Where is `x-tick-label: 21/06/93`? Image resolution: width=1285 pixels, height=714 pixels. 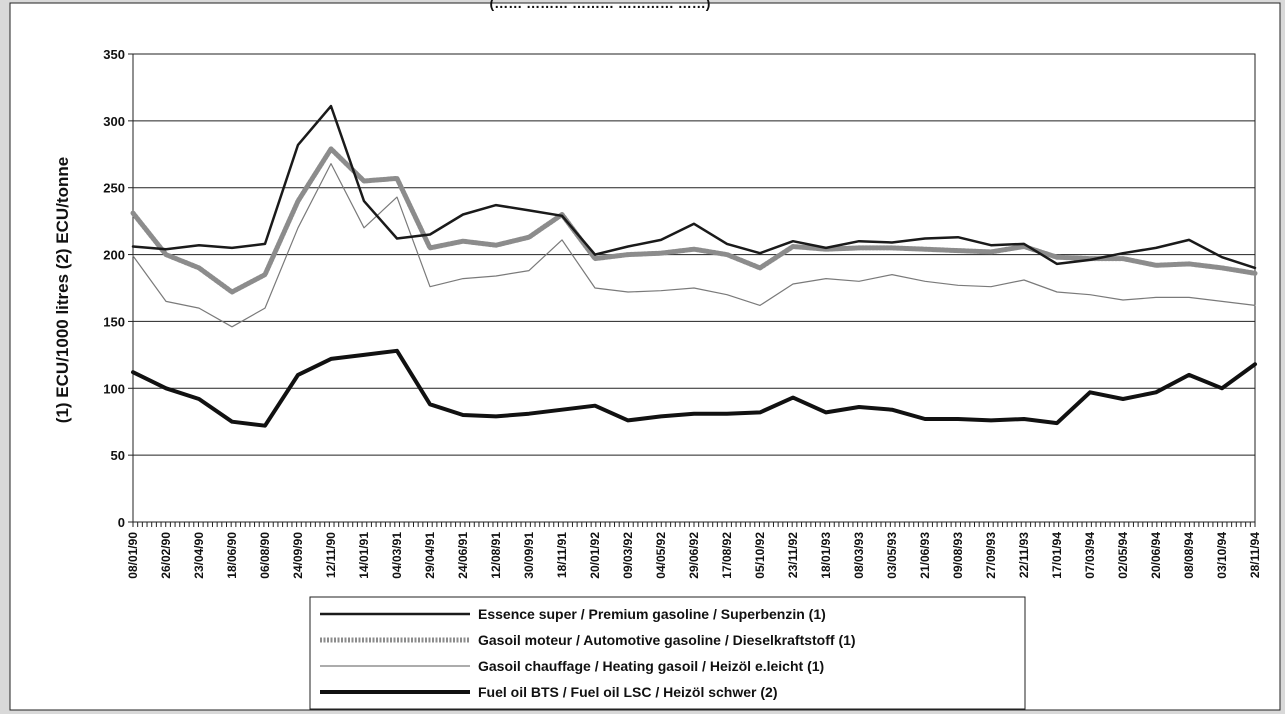 x-tick-label: 21/06/93 is located at coordinates (925, 555).